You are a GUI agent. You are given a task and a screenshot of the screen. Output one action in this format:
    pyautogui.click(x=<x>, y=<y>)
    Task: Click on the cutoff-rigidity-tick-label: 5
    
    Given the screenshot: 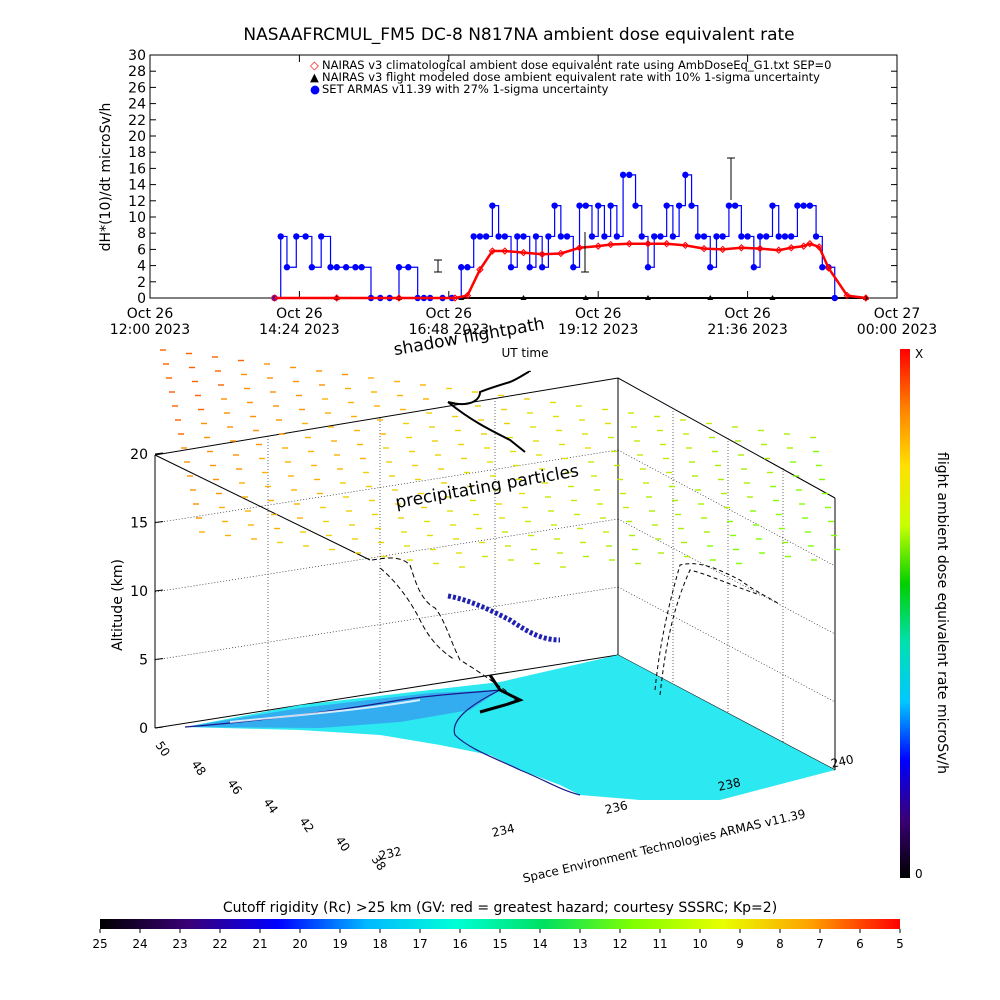 What is the action you would take?
    pyautogui.click(x=900, y=944)
    